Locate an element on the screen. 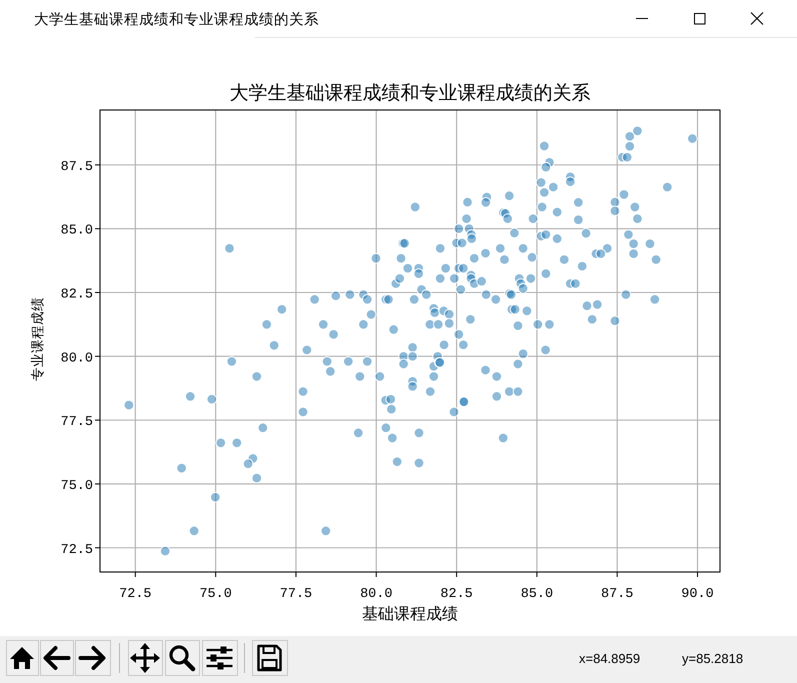 The width and height of the screenshot is (797, 683). x-tick-label: 90.0 is located at coordinates (697, 594).